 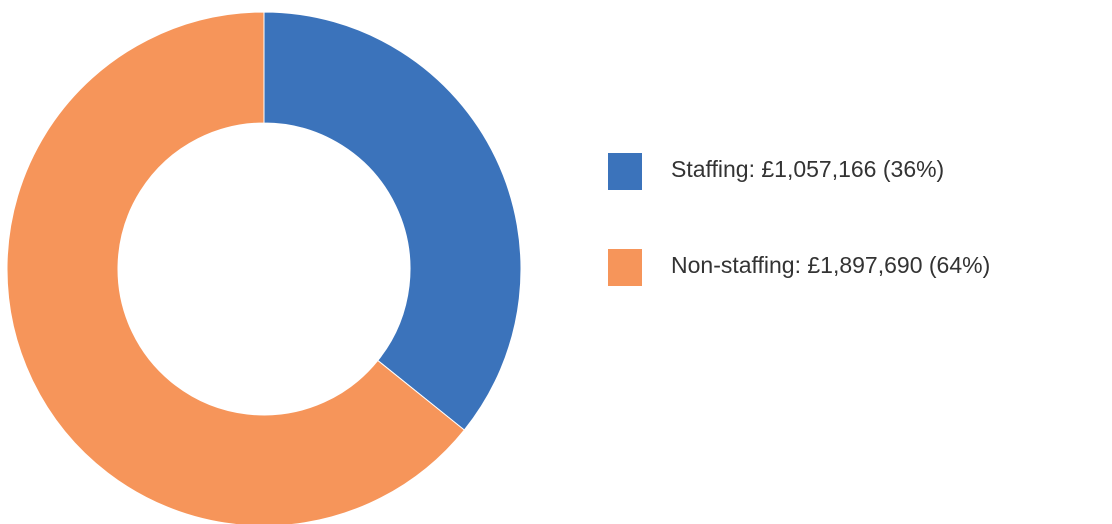 What do you see at coordinates (830, 265) in the screenshot?
I see `legend-label: Non-staffing: £1,897,690 (64%)` at bounding box center [830, 265].